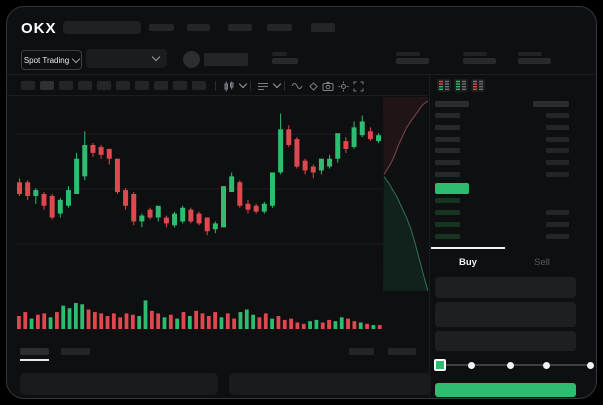  Describe the element at coordinates (468, 262) in the screenshot. I see `tab-buy: Buy` at that location.